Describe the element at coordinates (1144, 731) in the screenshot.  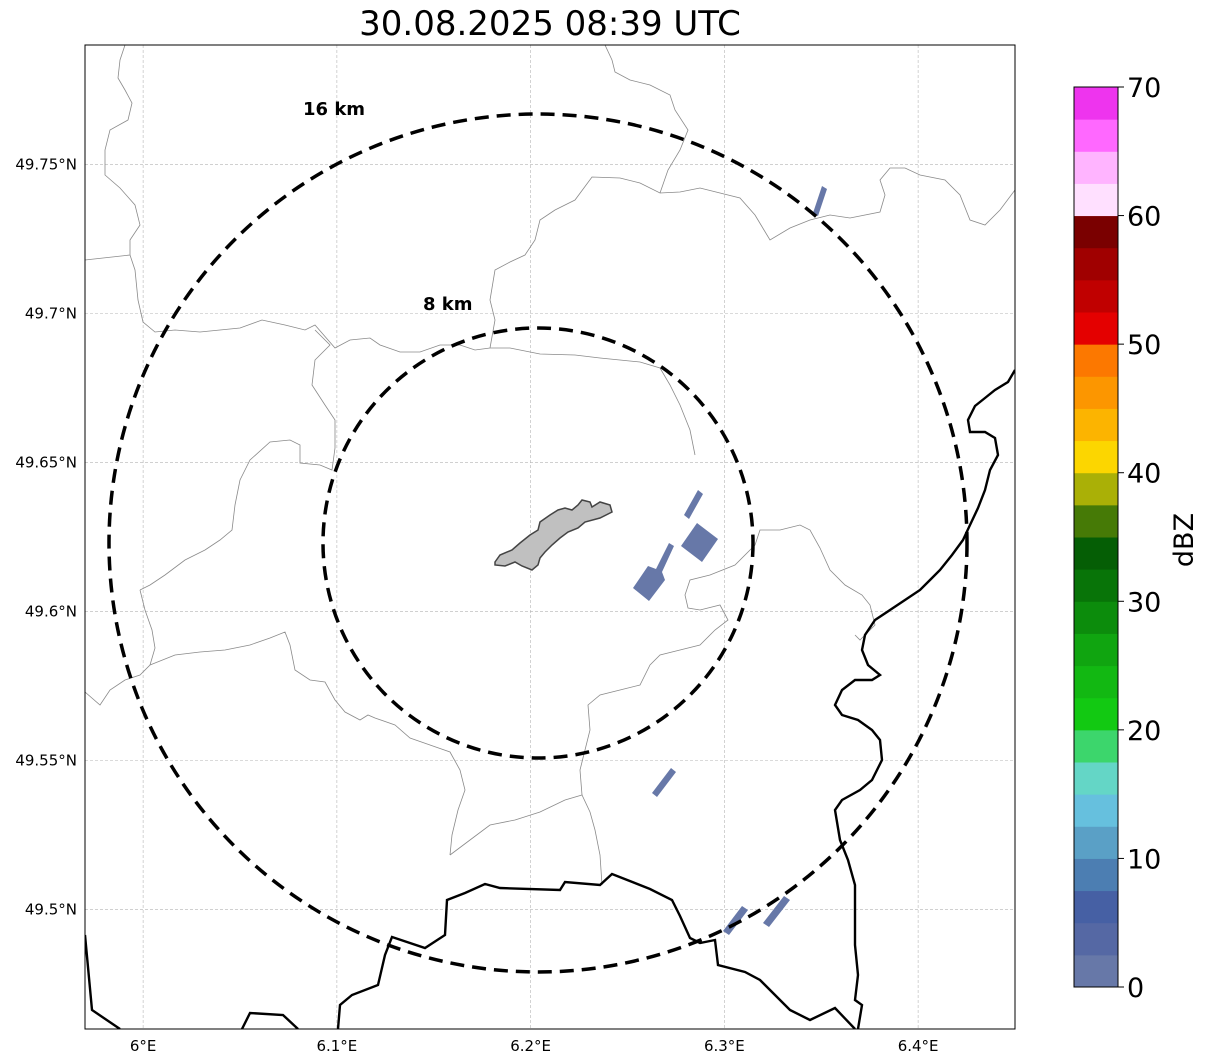
I see `colorbar-tick-label: 20` at that location.